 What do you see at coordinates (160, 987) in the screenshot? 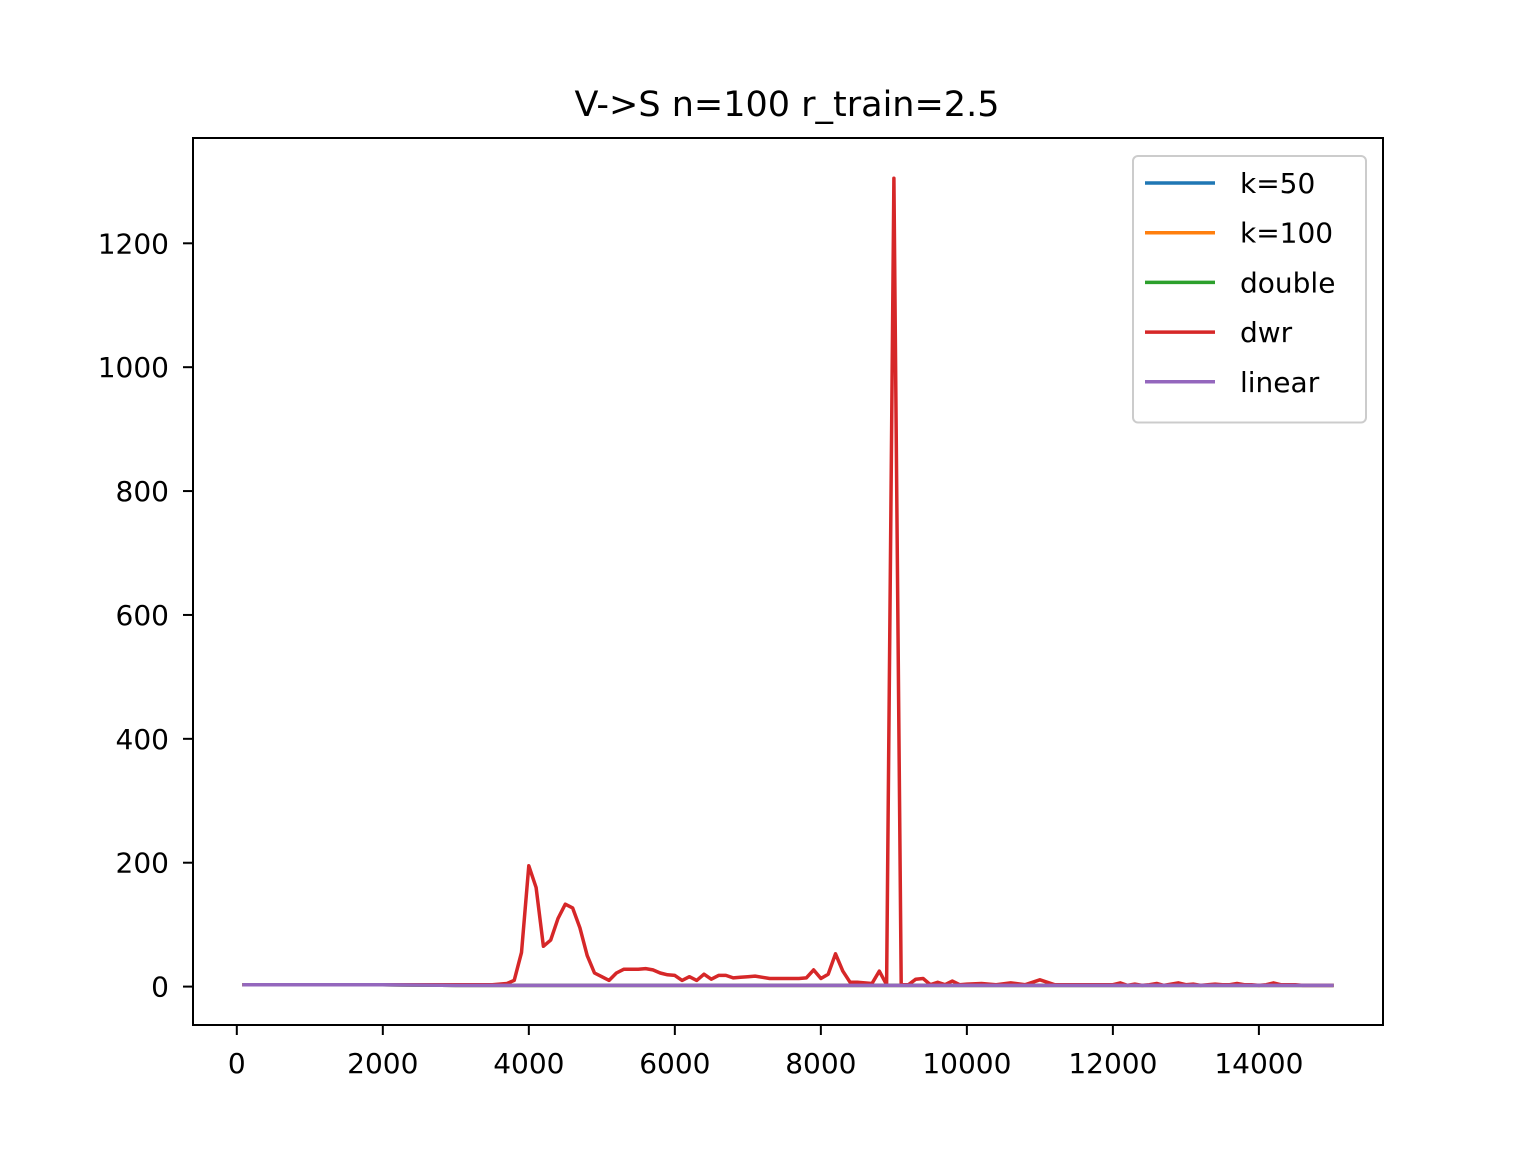
I see `y-tick-label: 0` at bounding box center [160, 987].